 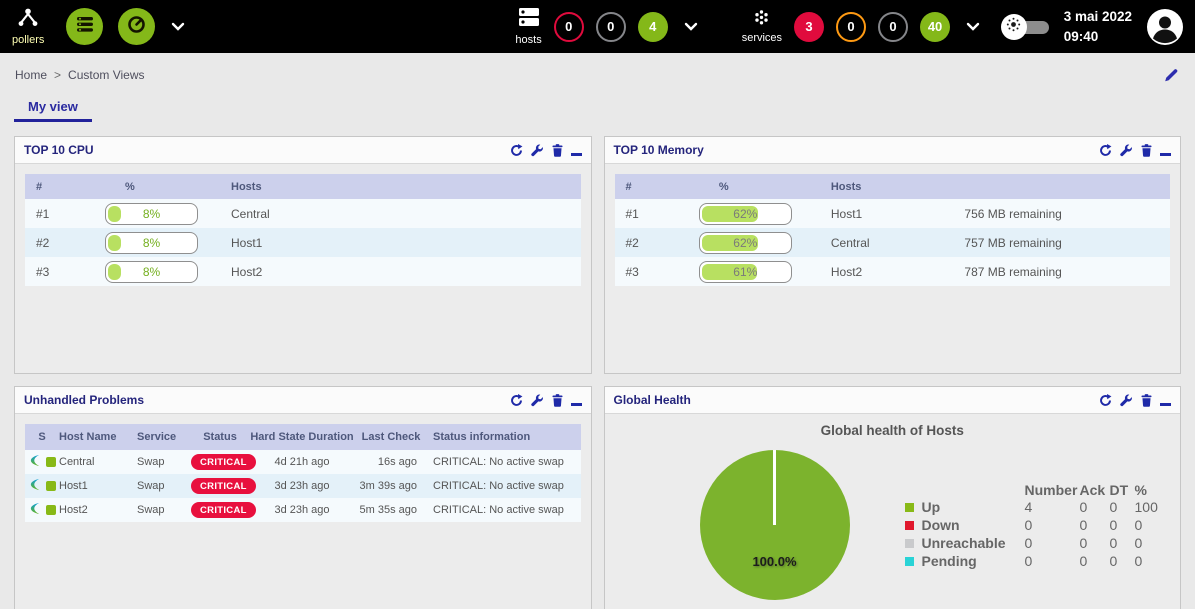 What do you see at coordinates (745, 213) in the screenshot?
I see `memory-usage-bar: 62%` at bounding box center [745, 213].